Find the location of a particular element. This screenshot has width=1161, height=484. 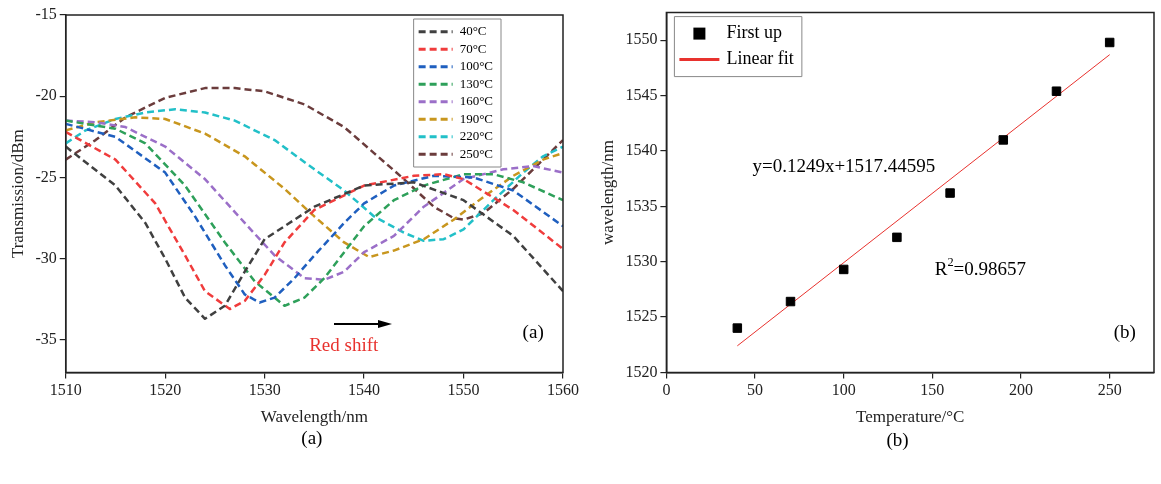

legend-label: 70°C is located at coordinates (473, 48).